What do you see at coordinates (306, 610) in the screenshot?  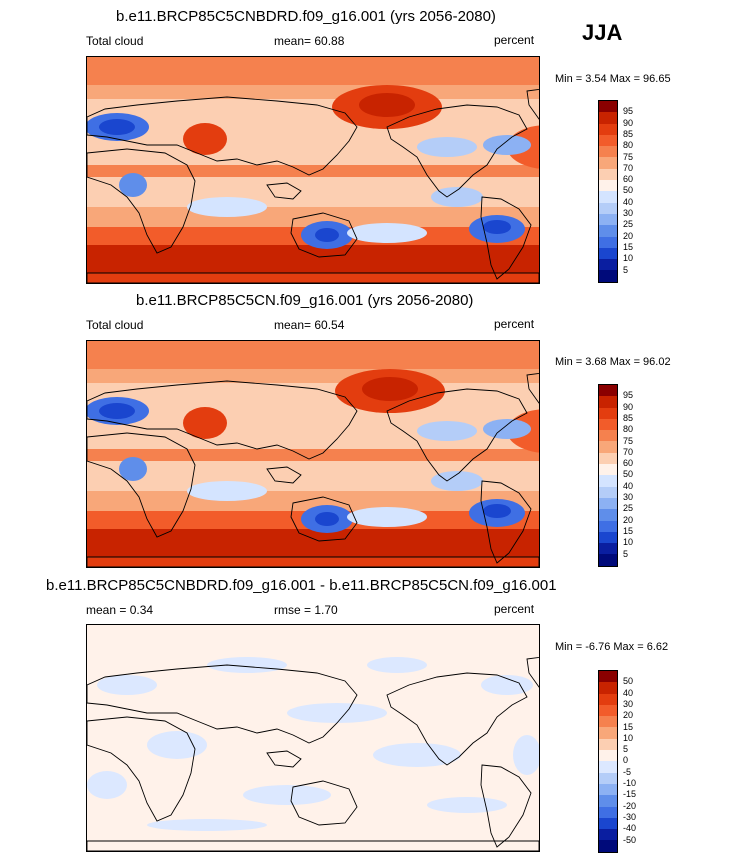 I see `panel-3-rmse-label: rmse = 1.70` at bounding box center [306, 610].